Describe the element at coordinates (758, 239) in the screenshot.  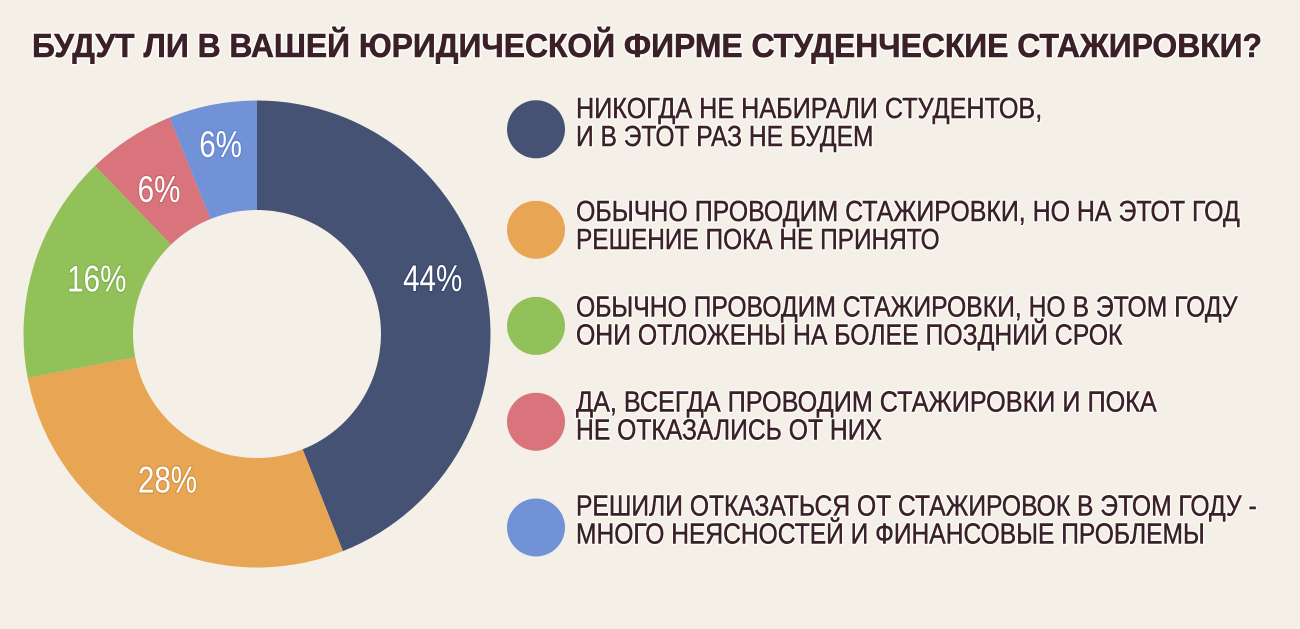
I see `svg-text: РЕШЕНИЕ ПОКА НЕ ПРИНЯТО` at that location.